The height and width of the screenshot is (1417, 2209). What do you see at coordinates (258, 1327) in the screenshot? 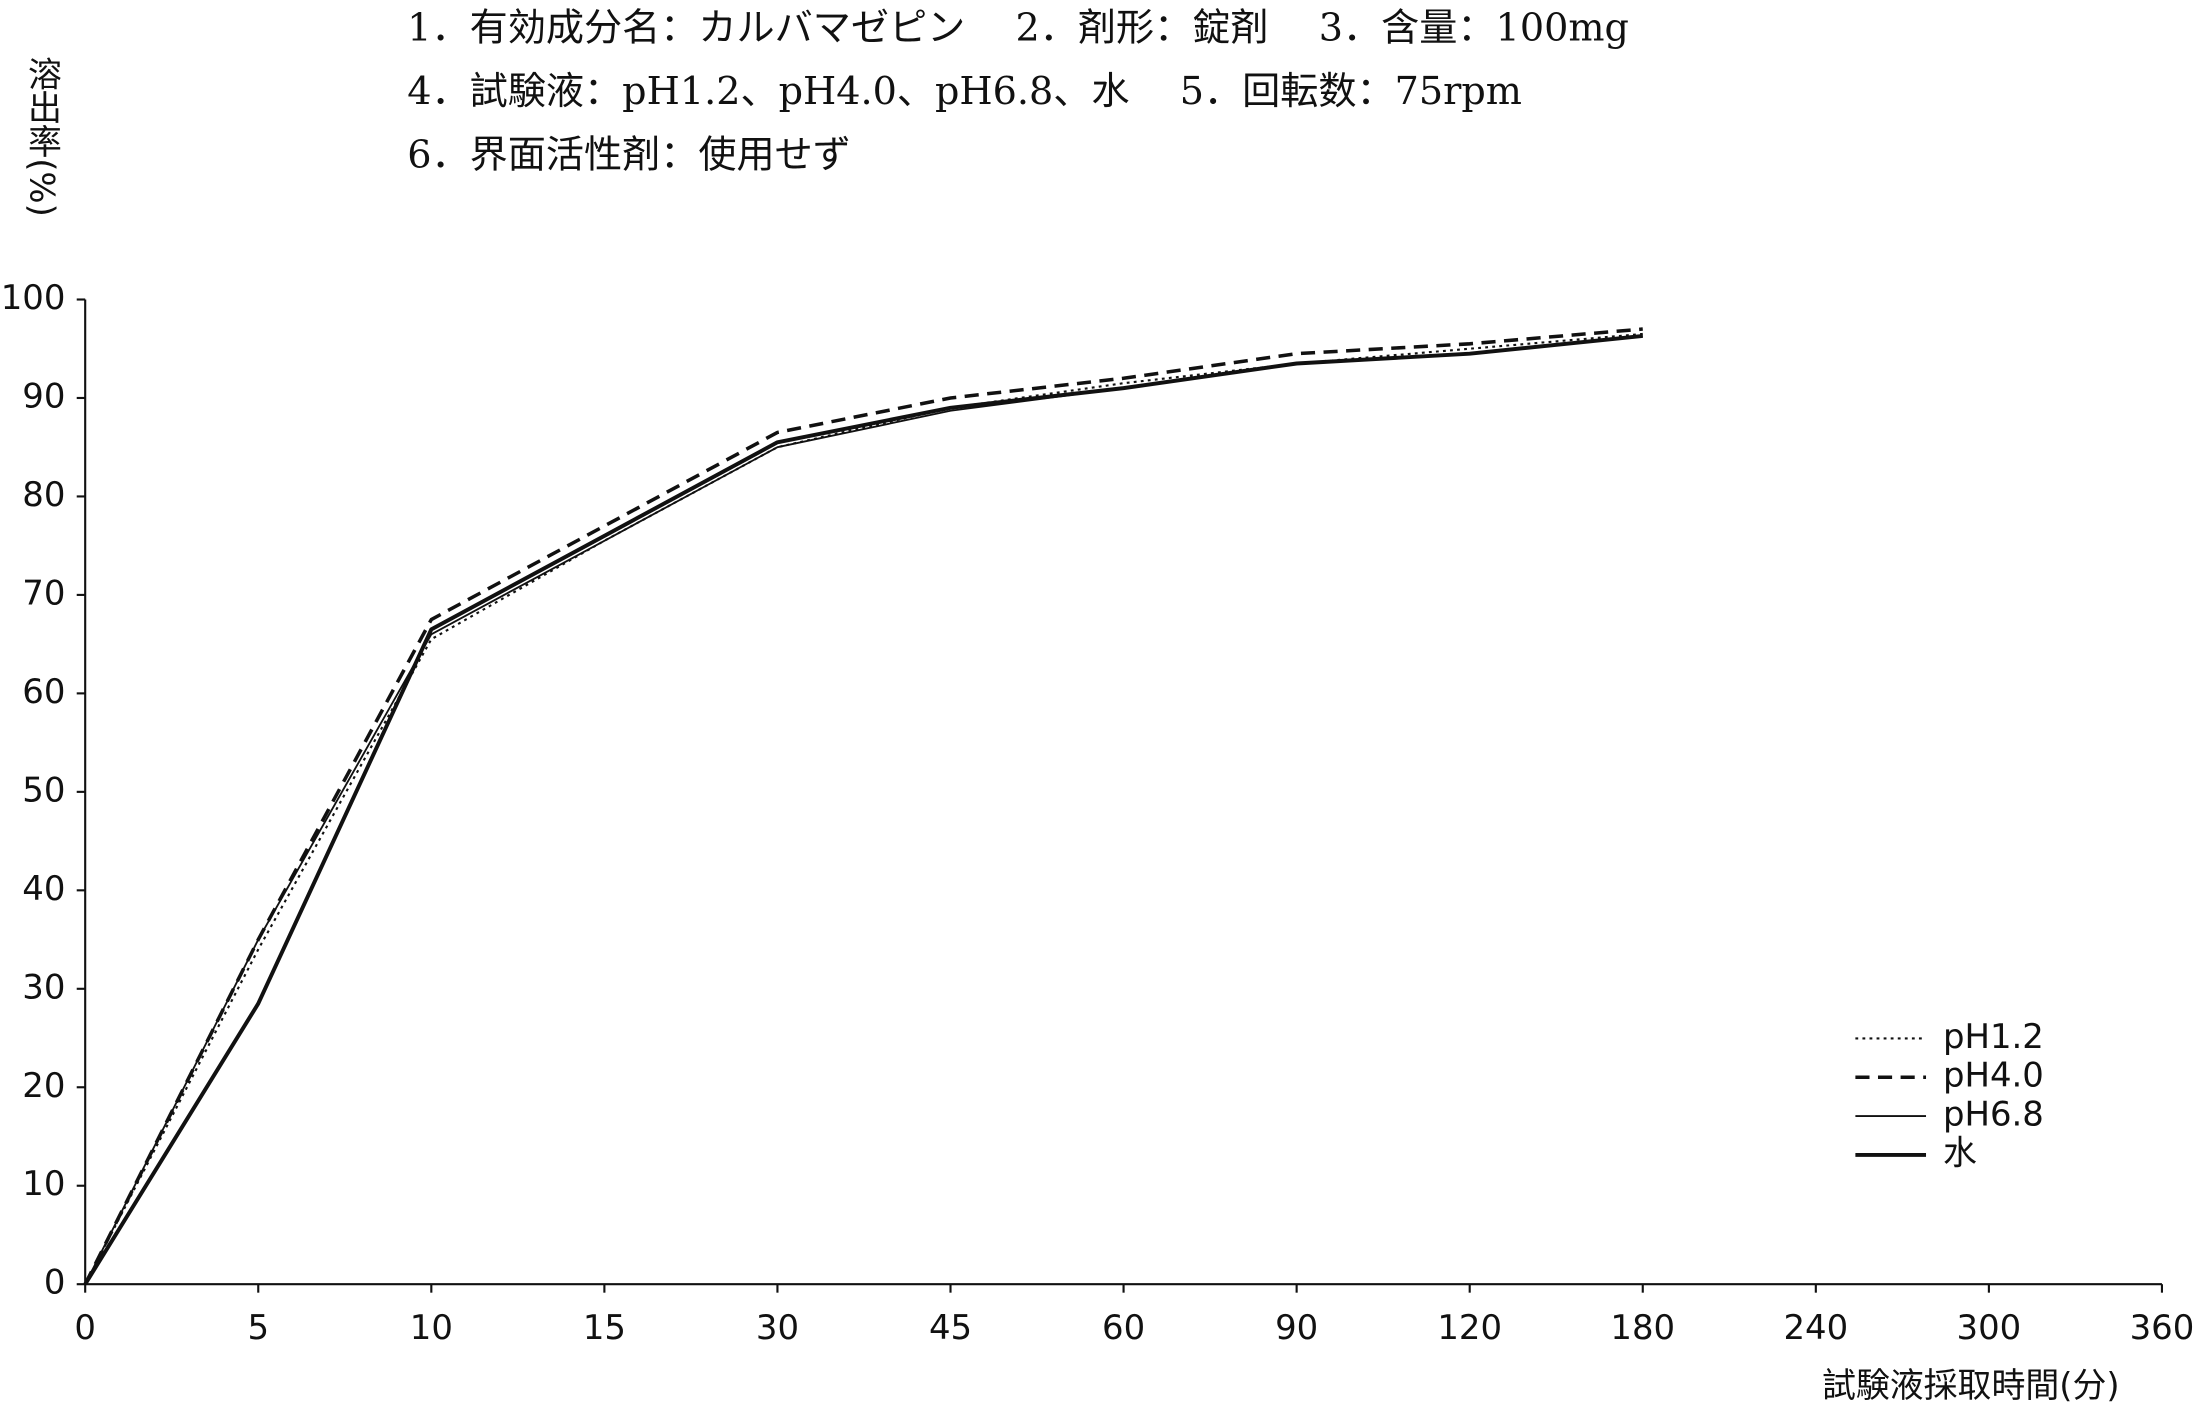
I see `x-tick-label: 5` at bounding box center [258, 1327].